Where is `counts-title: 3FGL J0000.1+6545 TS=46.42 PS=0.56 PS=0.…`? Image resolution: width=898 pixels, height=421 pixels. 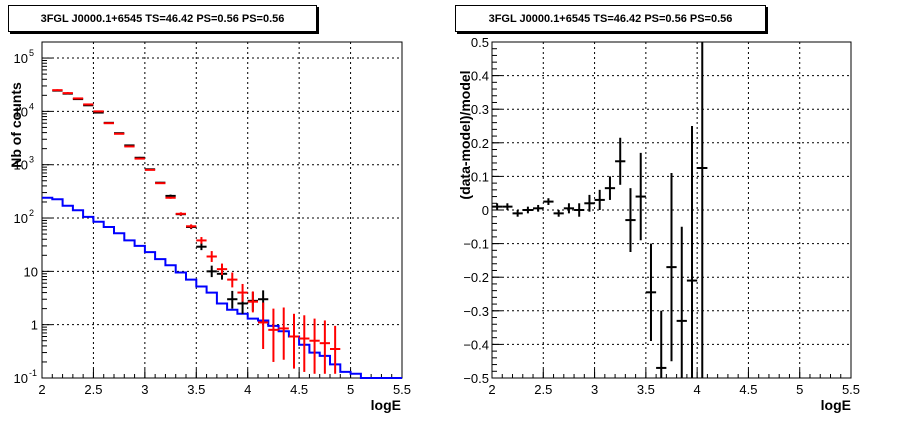
counts-title: 3FGL J0000.1+6545 TS=46.42 PS=0.56 PS=0.… is located at coordinates (162, 18).